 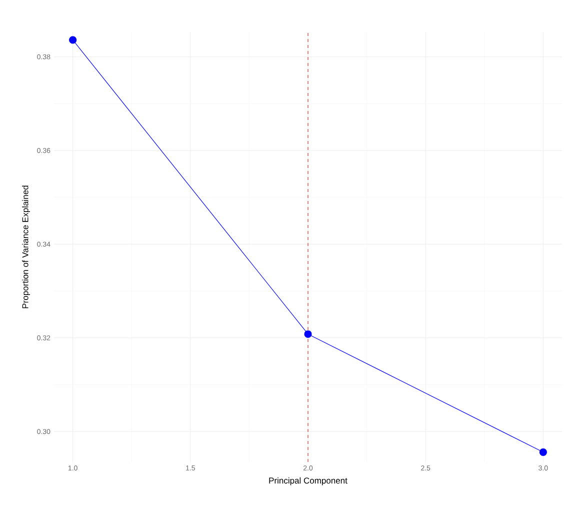 I want to click on y-axis-title: Proportion of Variance Explained, so click(x=26, y=247).